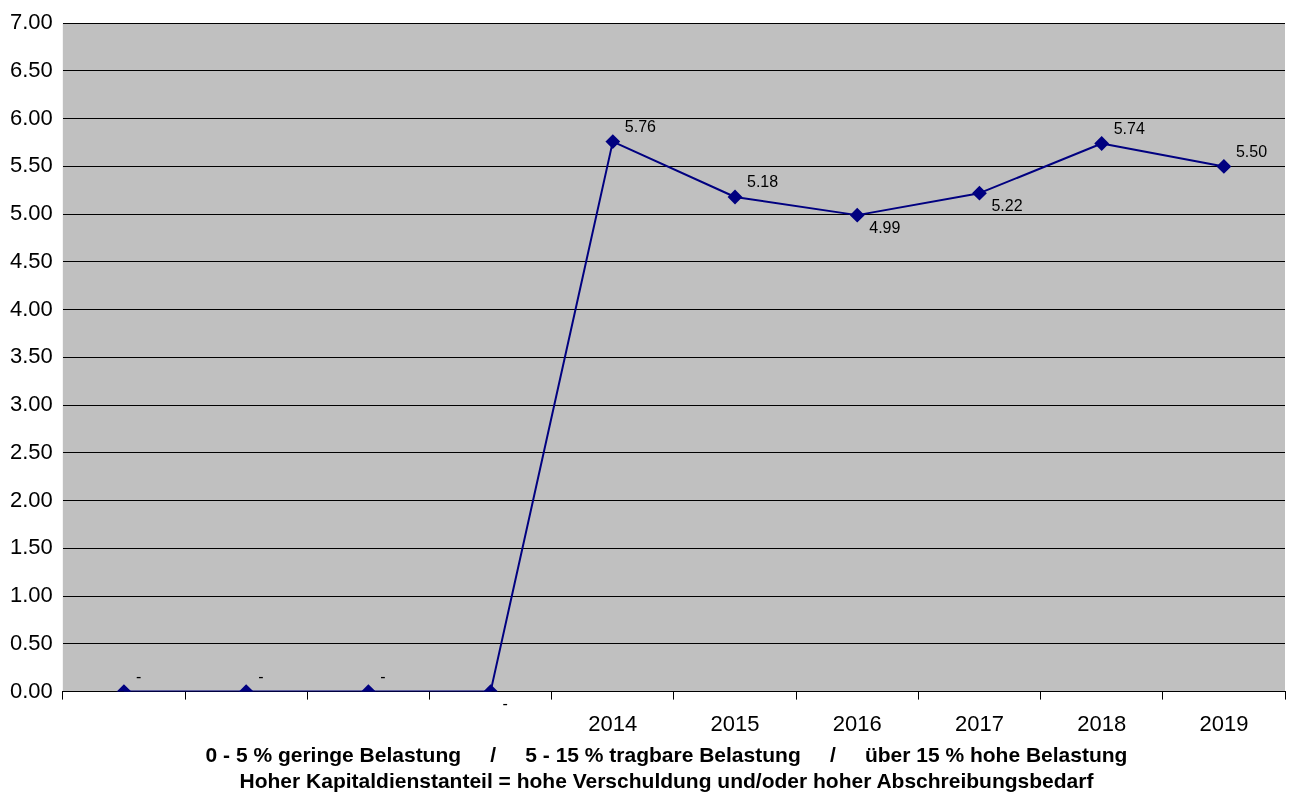 This screenshot has width=1293, height=800. Describe the element at coordinates (666, 781) in the screenshot. I see `text: Hoher Kapitaldienstanteil = hohe Verschuldung und/oder hoher Abschreibungsbedarf` at that location.